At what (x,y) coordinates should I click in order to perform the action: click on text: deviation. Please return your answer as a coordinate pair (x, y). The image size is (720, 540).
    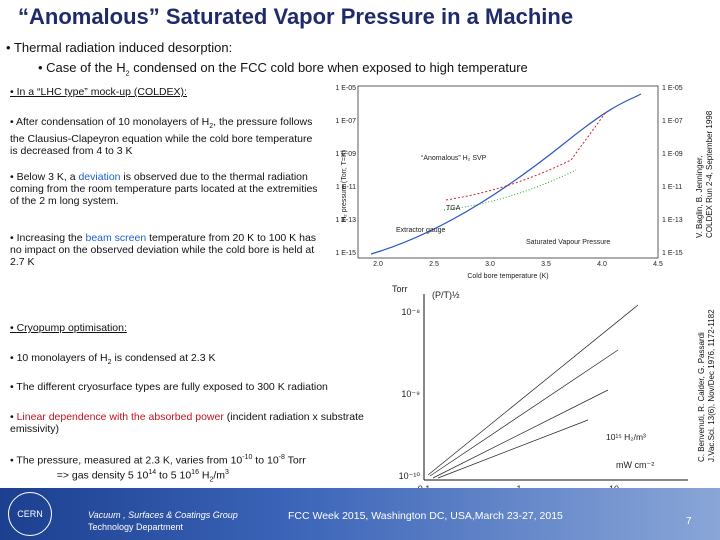
    Looking at the image, I should click on (99, 177).